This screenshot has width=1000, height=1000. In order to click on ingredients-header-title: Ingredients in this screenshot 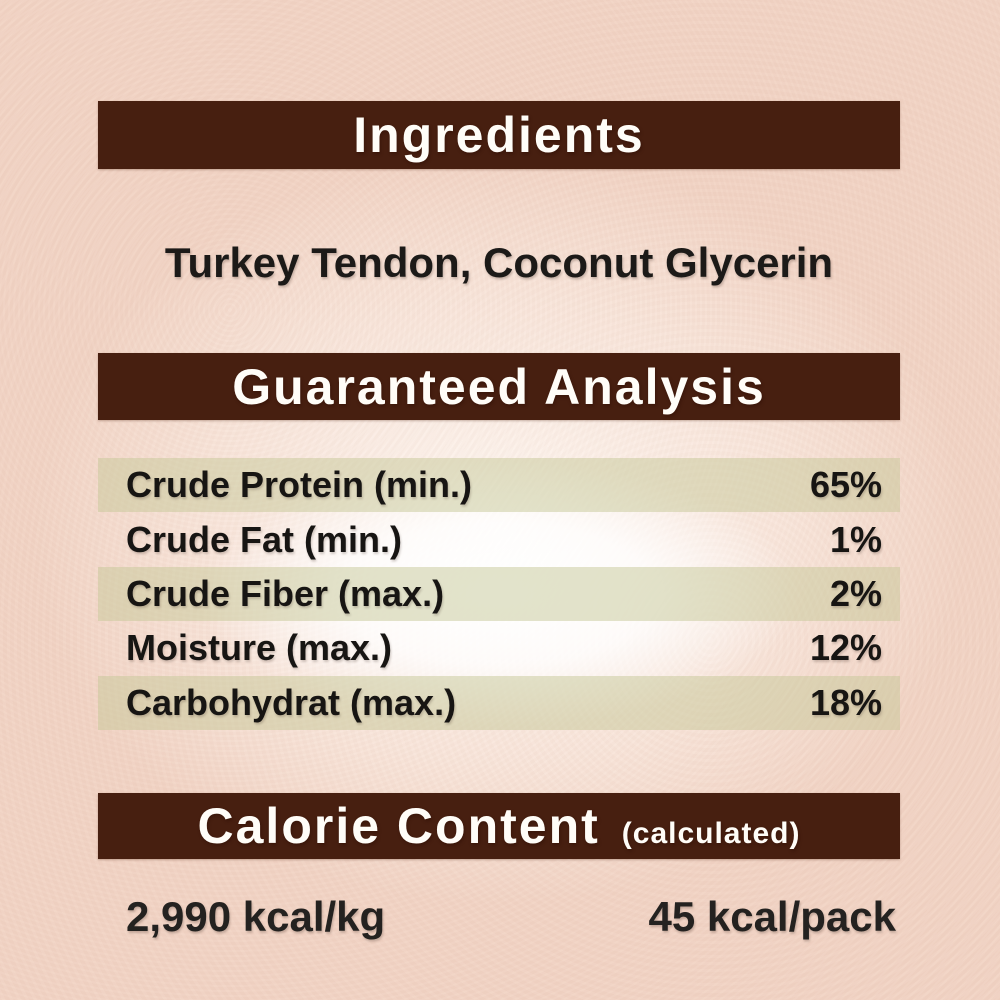, I will do `click(499, 135)`.